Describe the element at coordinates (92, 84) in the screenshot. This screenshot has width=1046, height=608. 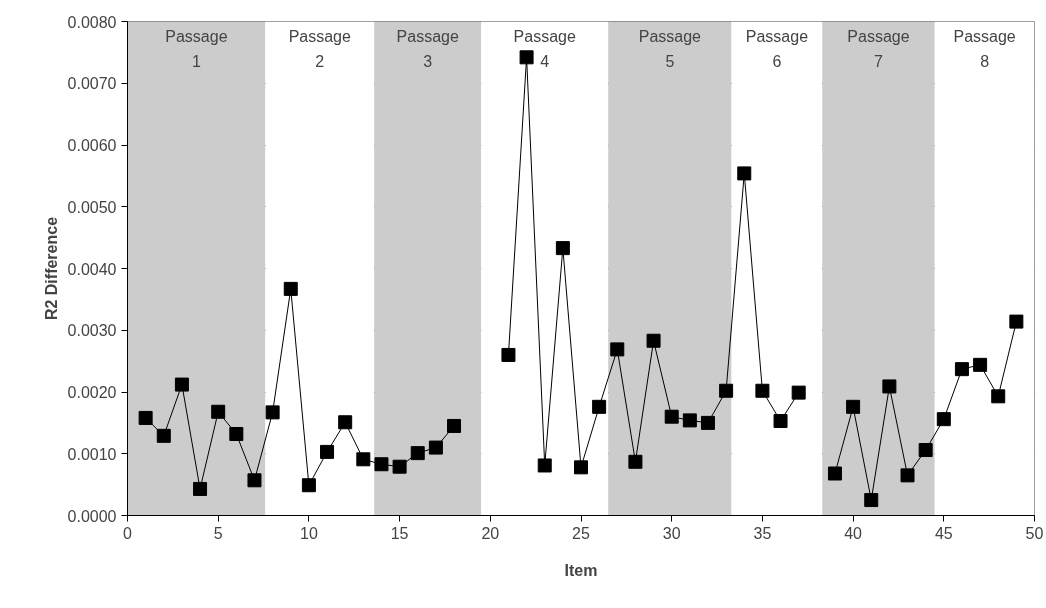
I see `y-tick-label: 0.0070` at that location.